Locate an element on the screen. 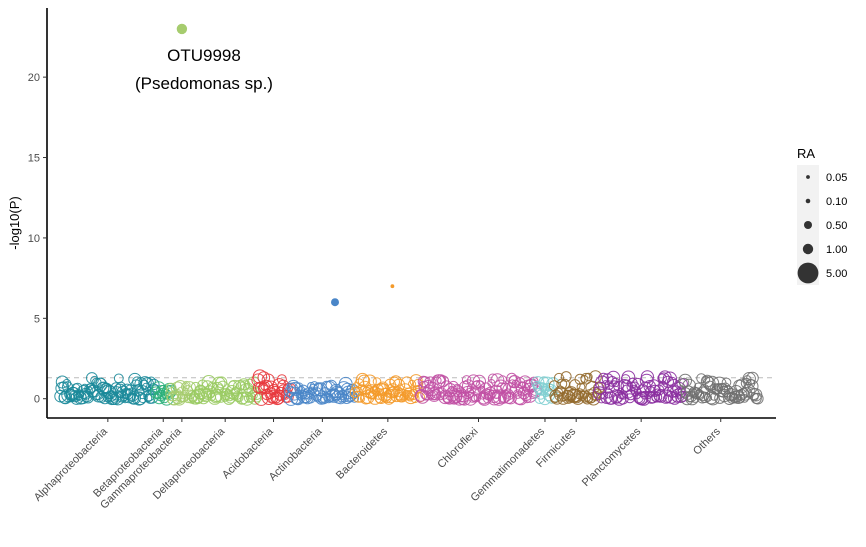 The height and width of the screenshot is (547, 866). x-tick-label: Gemmatimonadetes is located at coordinates (508, 464).